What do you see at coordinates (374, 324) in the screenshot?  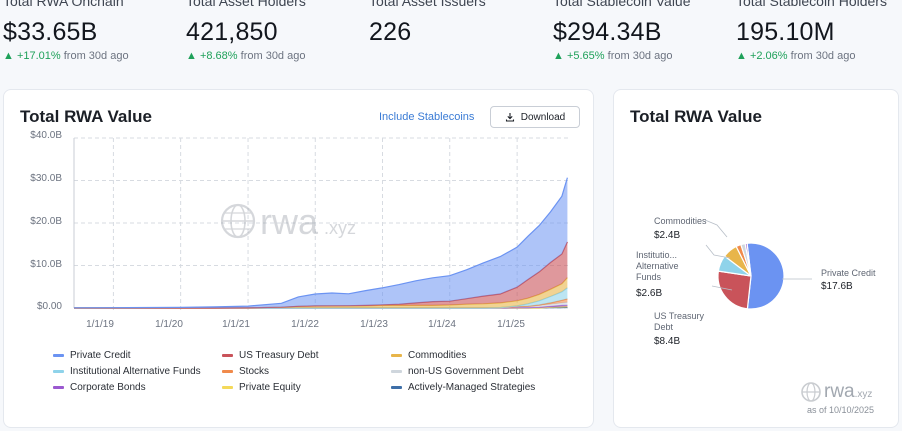 I see `x-tick-label: 1/1/23` at bounding box center [374, 324].